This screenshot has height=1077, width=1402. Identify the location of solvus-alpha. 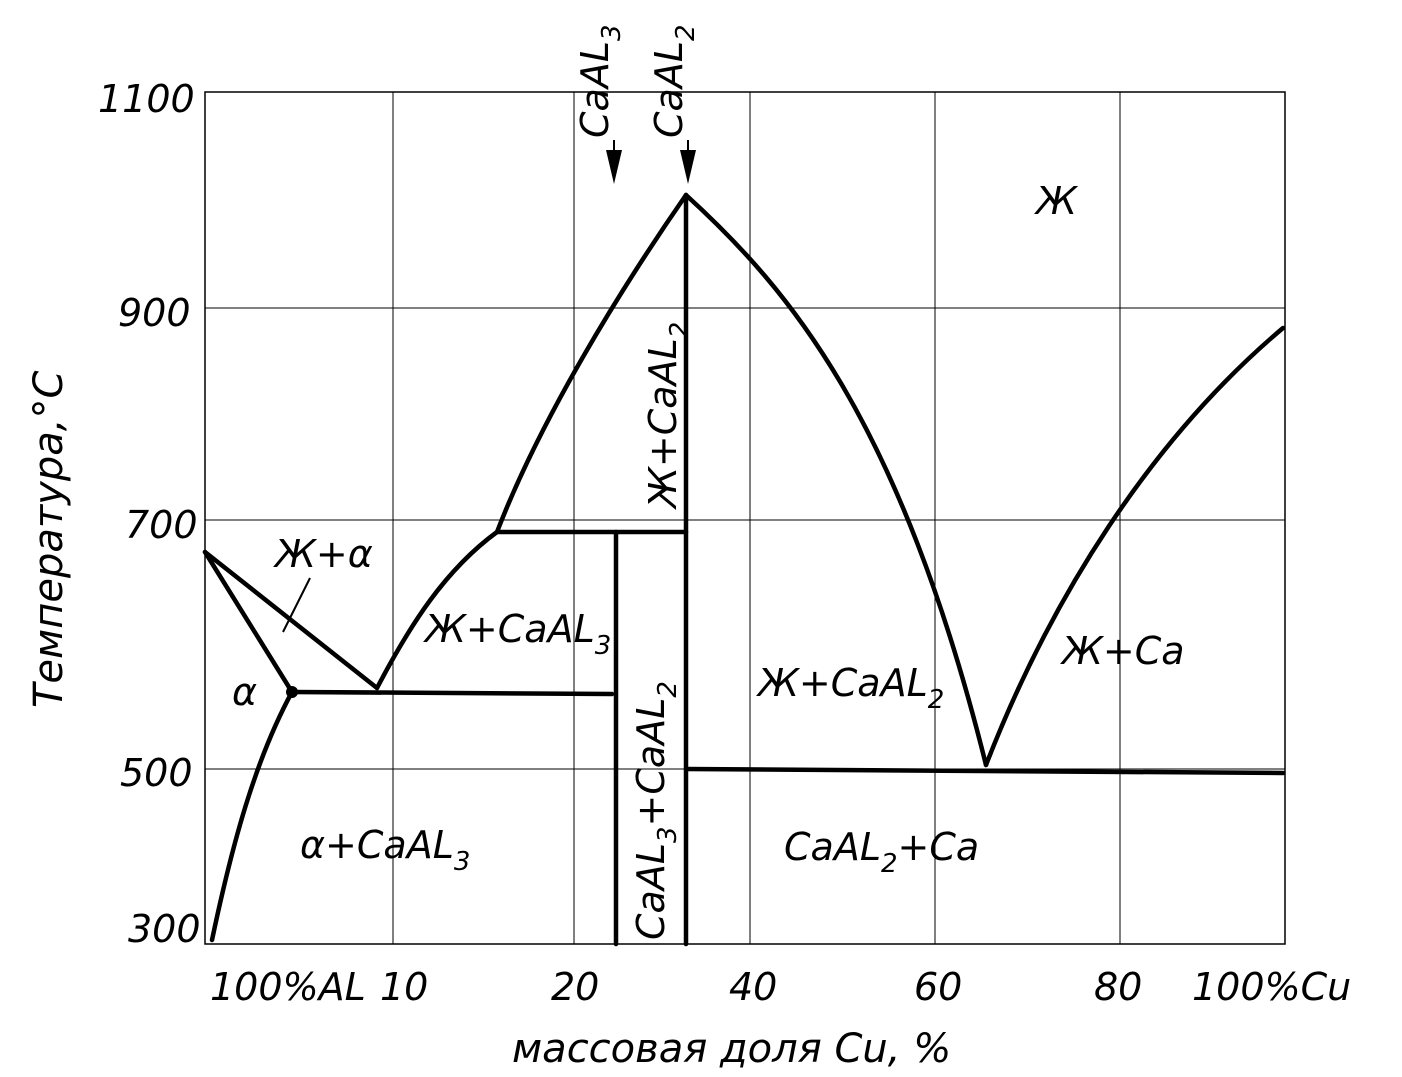
(252, 816).